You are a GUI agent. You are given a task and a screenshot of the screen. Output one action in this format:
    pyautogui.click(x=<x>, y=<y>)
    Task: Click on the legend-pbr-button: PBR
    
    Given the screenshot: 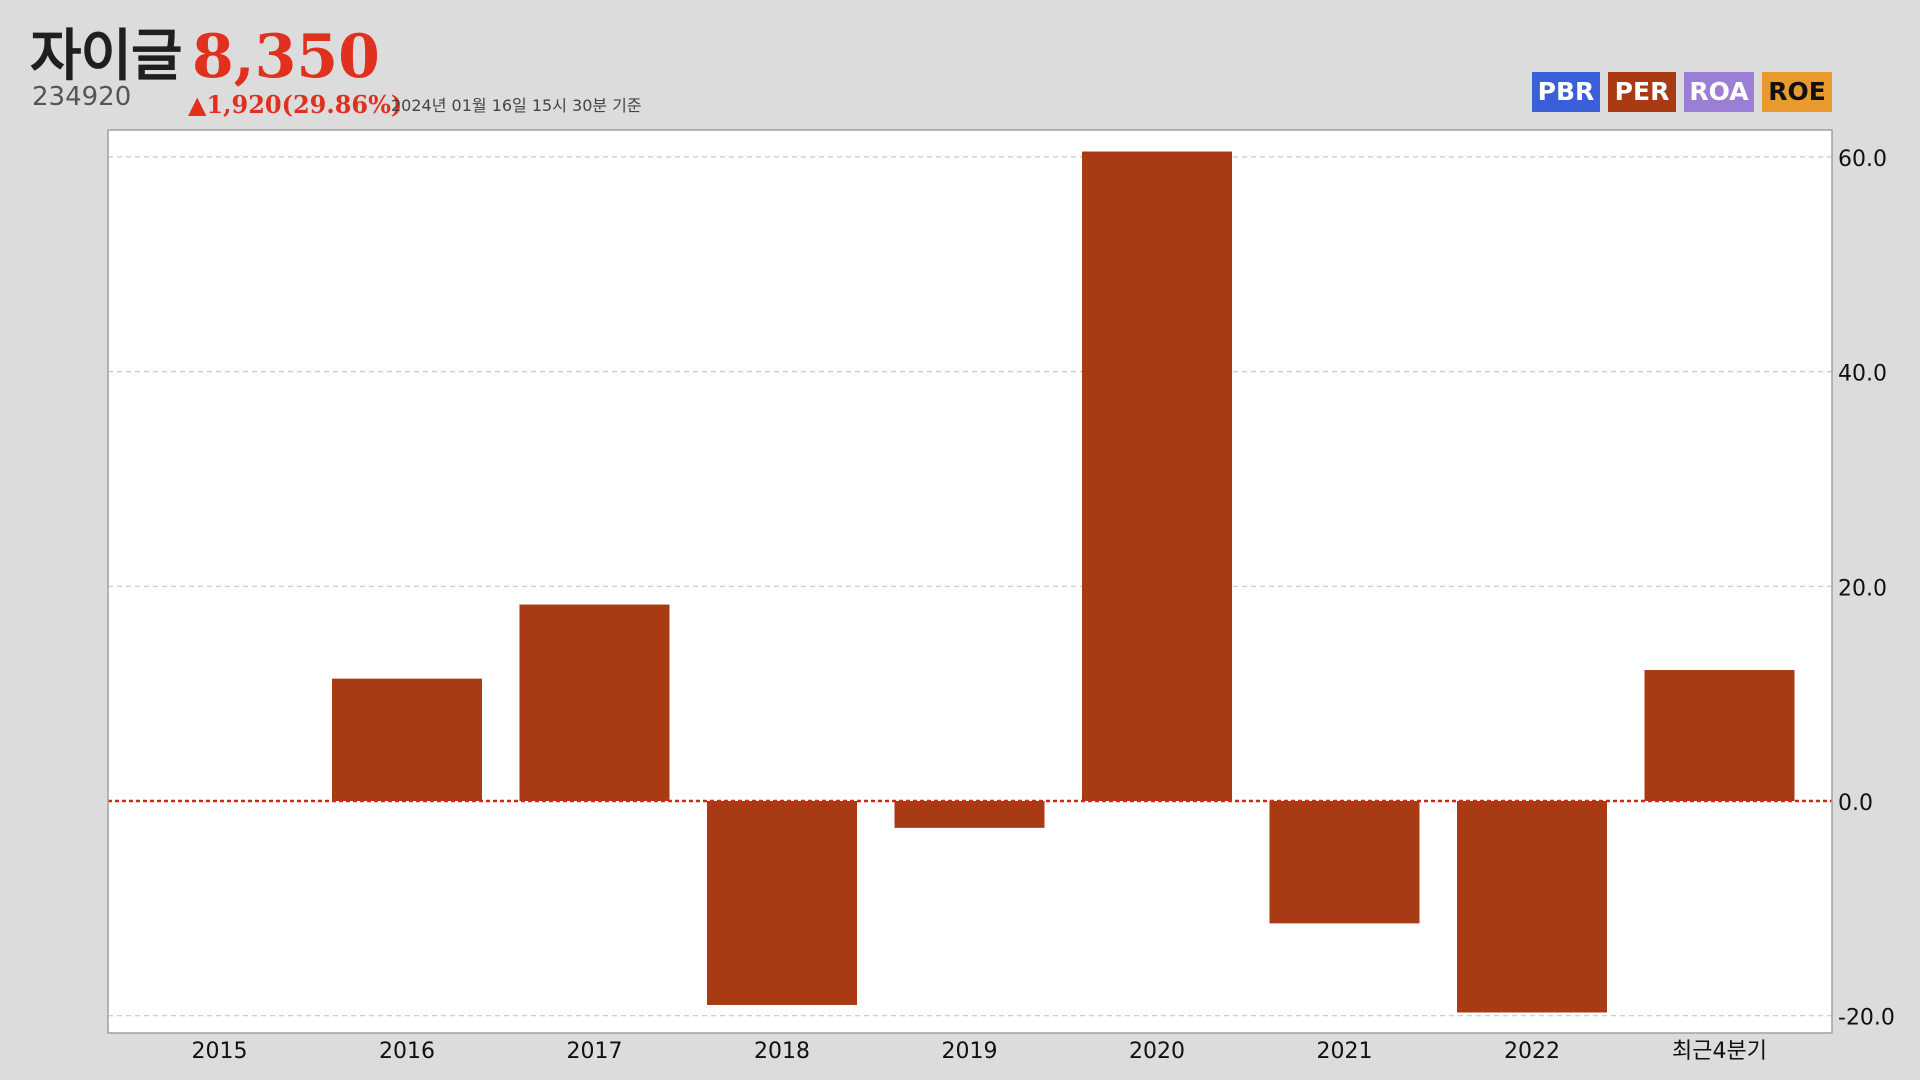 What is the action you would take?
    pyautogui.click(x=1566, y=92)
    